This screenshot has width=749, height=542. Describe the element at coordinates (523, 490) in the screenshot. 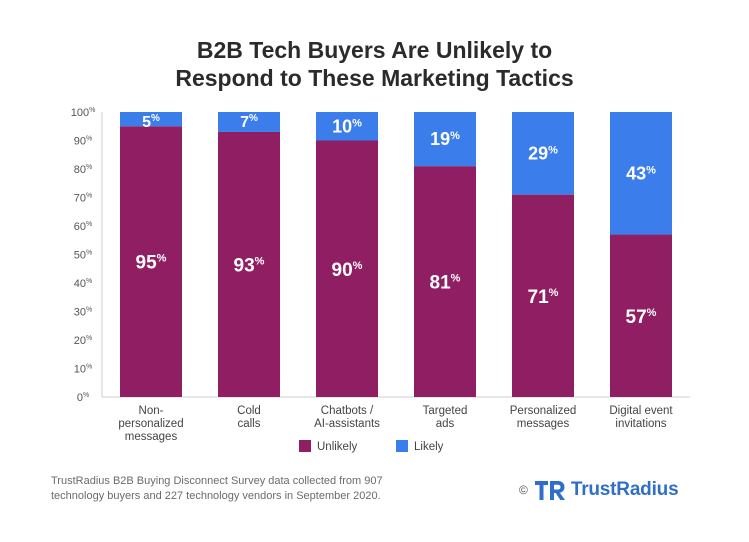

I see `copyright-symbol: ©` at that location.